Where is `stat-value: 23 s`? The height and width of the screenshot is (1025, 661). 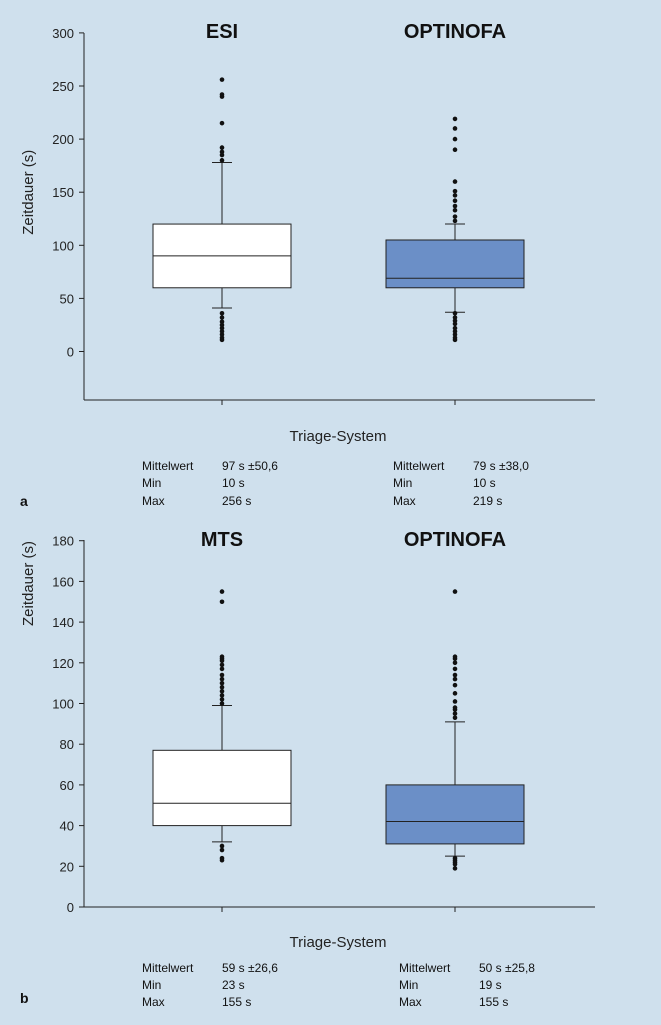 stat-value: 23 s is located at coordinates (233, 985).